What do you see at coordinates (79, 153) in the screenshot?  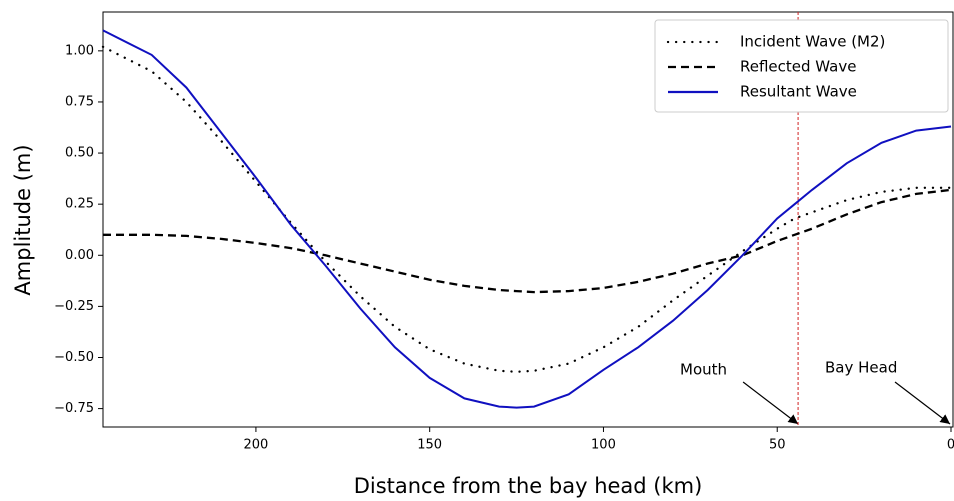 I see `y-tick-label: 0.50` at bounding box center [79, 153].